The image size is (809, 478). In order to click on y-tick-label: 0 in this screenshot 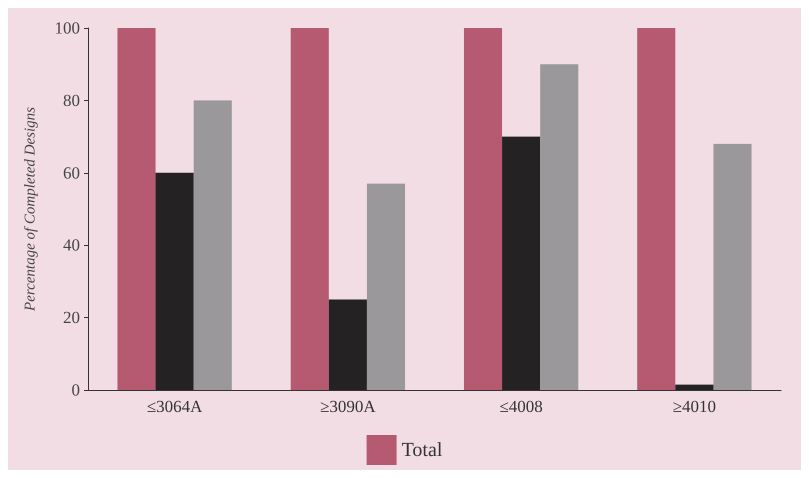, I will do `click(76, 390)`.